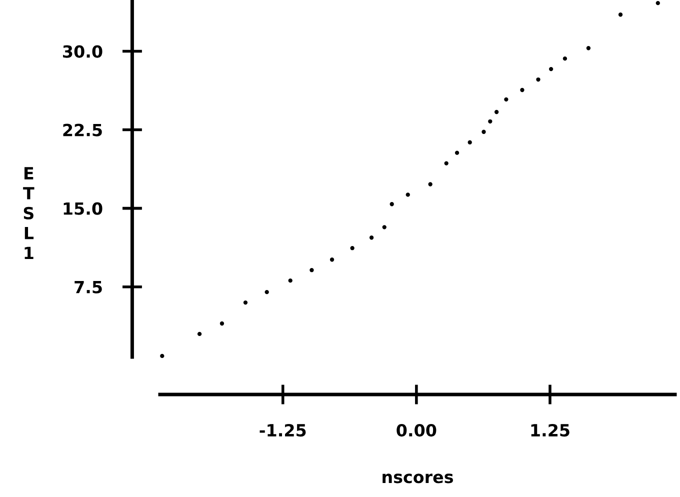  What do you see at coordinates (82, 51) in the screenshot?
I see `y-tick-label: 30.0` at bounding box center [82, 51].